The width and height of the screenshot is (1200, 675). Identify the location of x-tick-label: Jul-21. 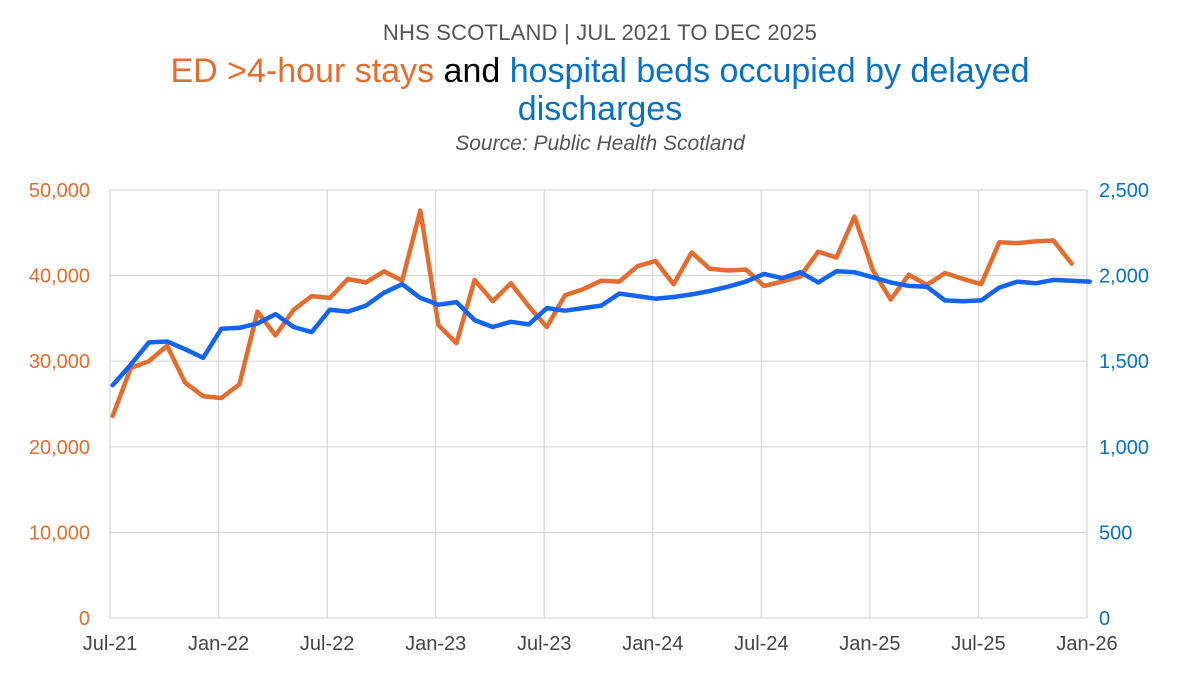
(110, 644).